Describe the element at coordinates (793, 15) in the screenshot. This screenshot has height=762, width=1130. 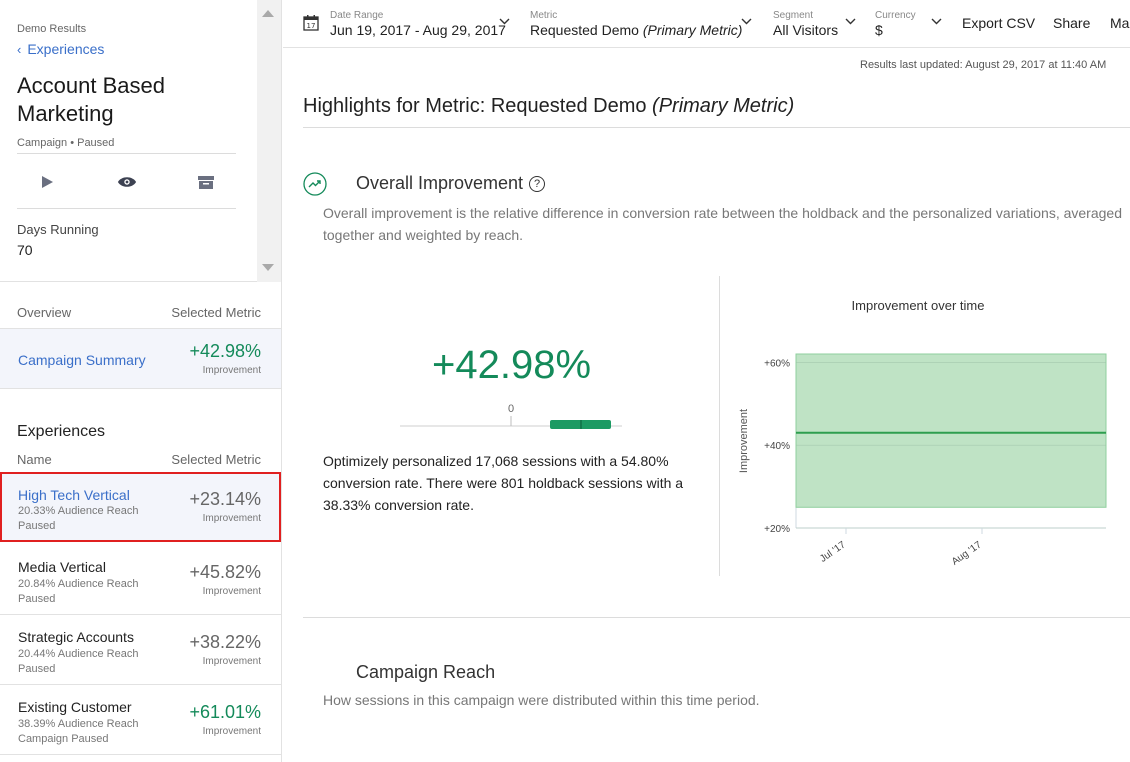
I see `segment-label: Segment` at that location.